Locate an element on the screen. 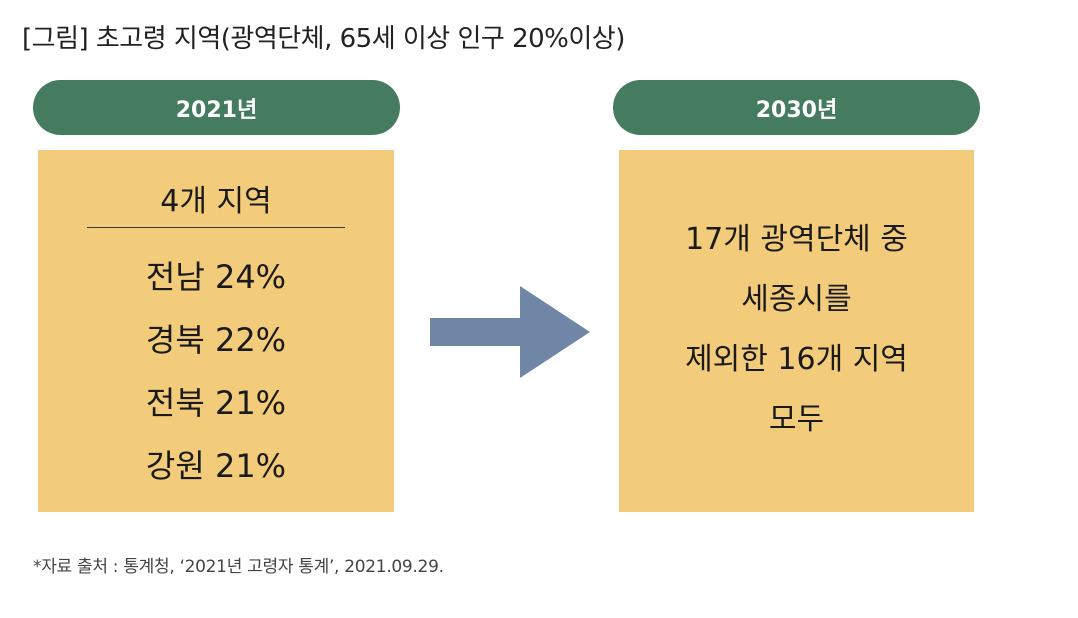 The image size is (1078, 618). result-line: 제외한 16개 지역 is located at coordinates (796, 359).